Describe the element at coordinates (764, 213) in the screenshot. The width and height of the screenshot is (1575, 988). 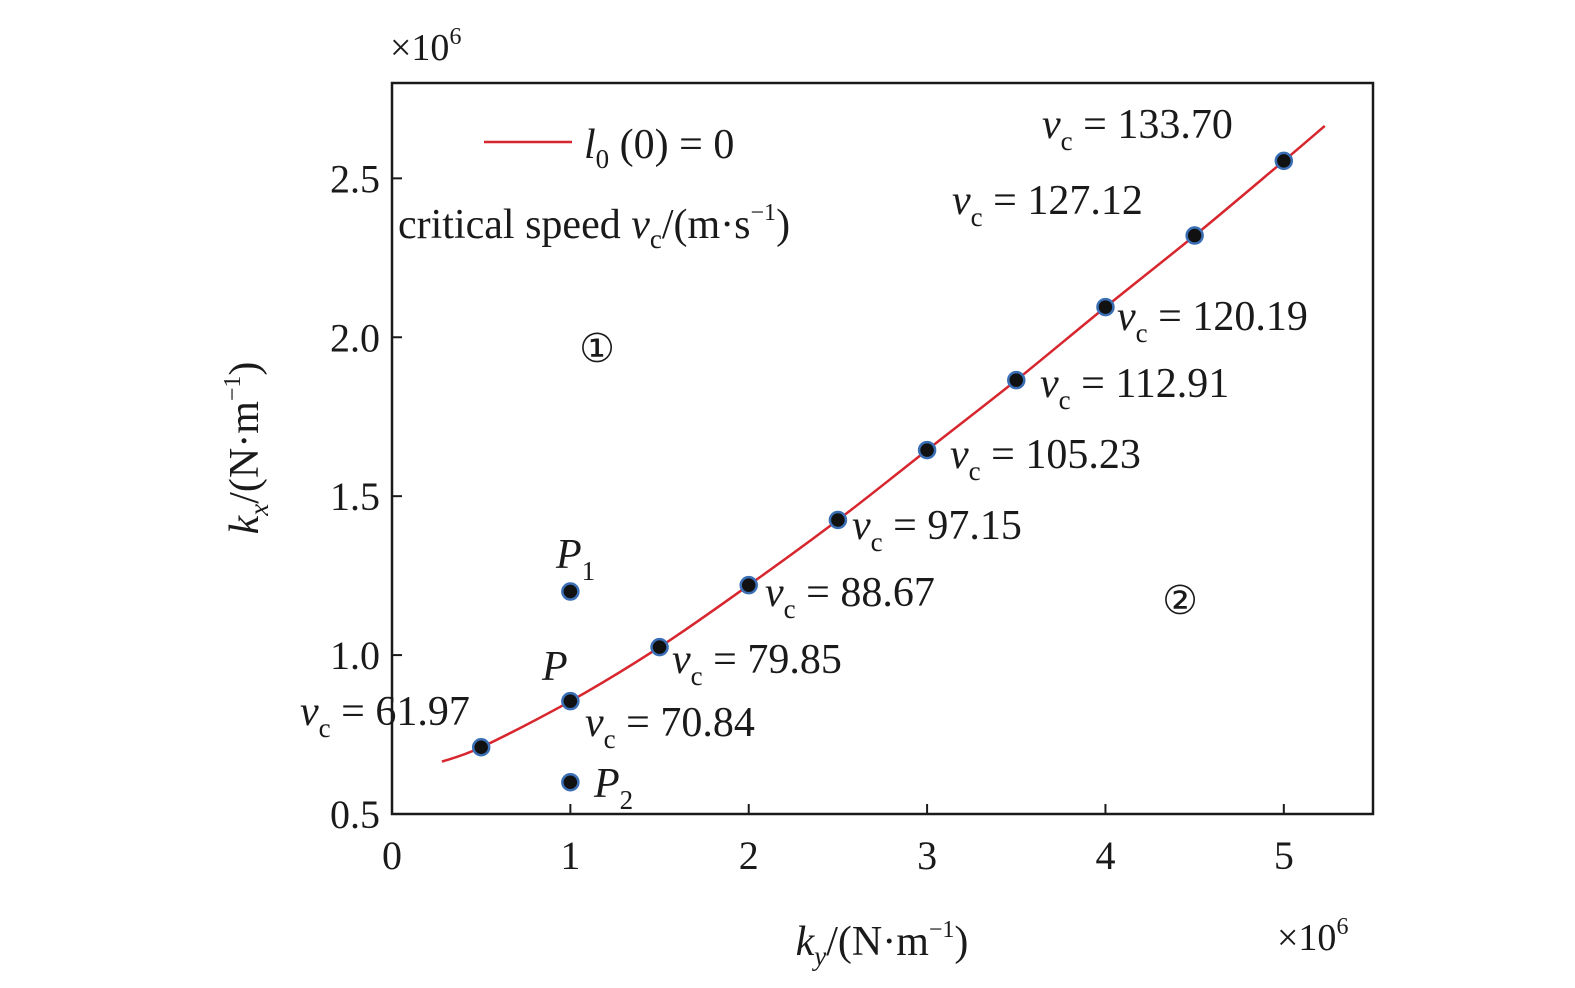
I see `legend-note-sup: −1` at that location.